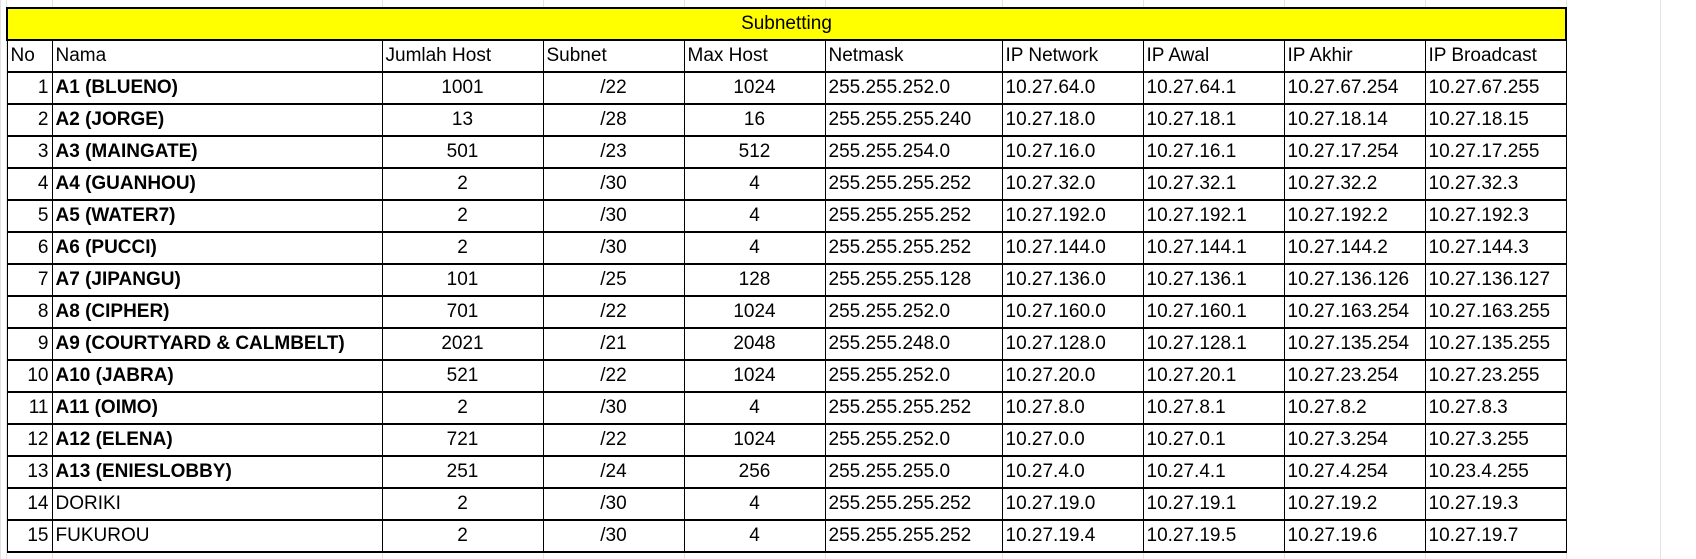  Describe the element at coordinates (29, 504) in the screenshot. I see `cell-no: 14` at that location.